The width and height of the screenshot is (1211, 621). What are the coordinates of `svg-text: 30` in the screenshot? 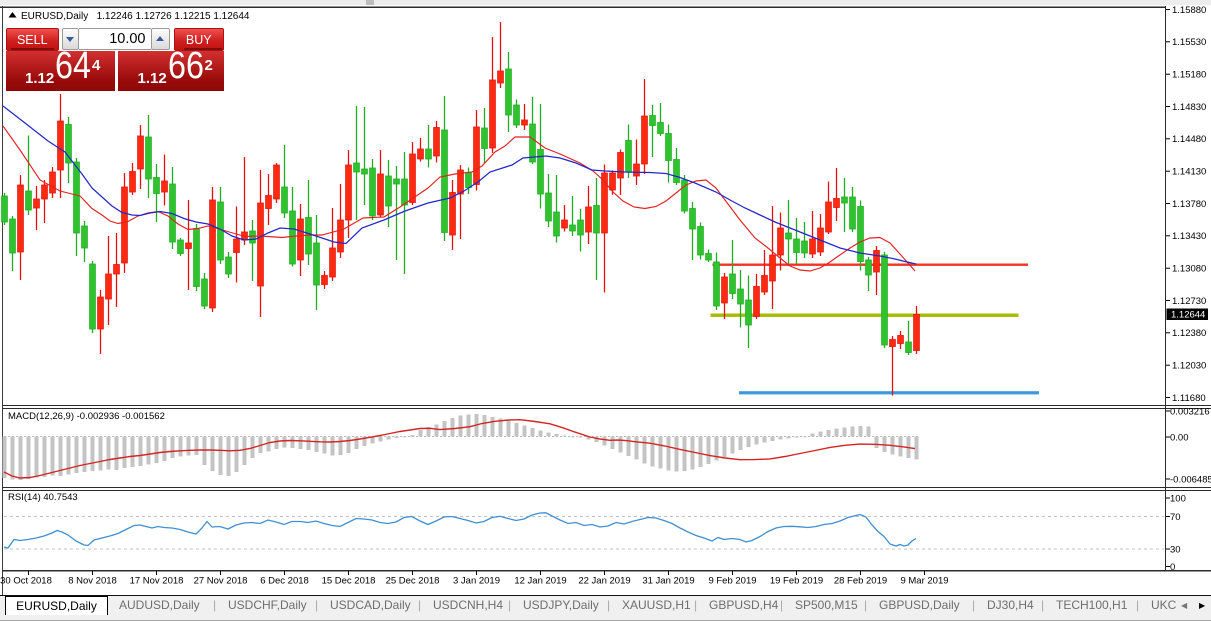 It's located at (1175, 549).